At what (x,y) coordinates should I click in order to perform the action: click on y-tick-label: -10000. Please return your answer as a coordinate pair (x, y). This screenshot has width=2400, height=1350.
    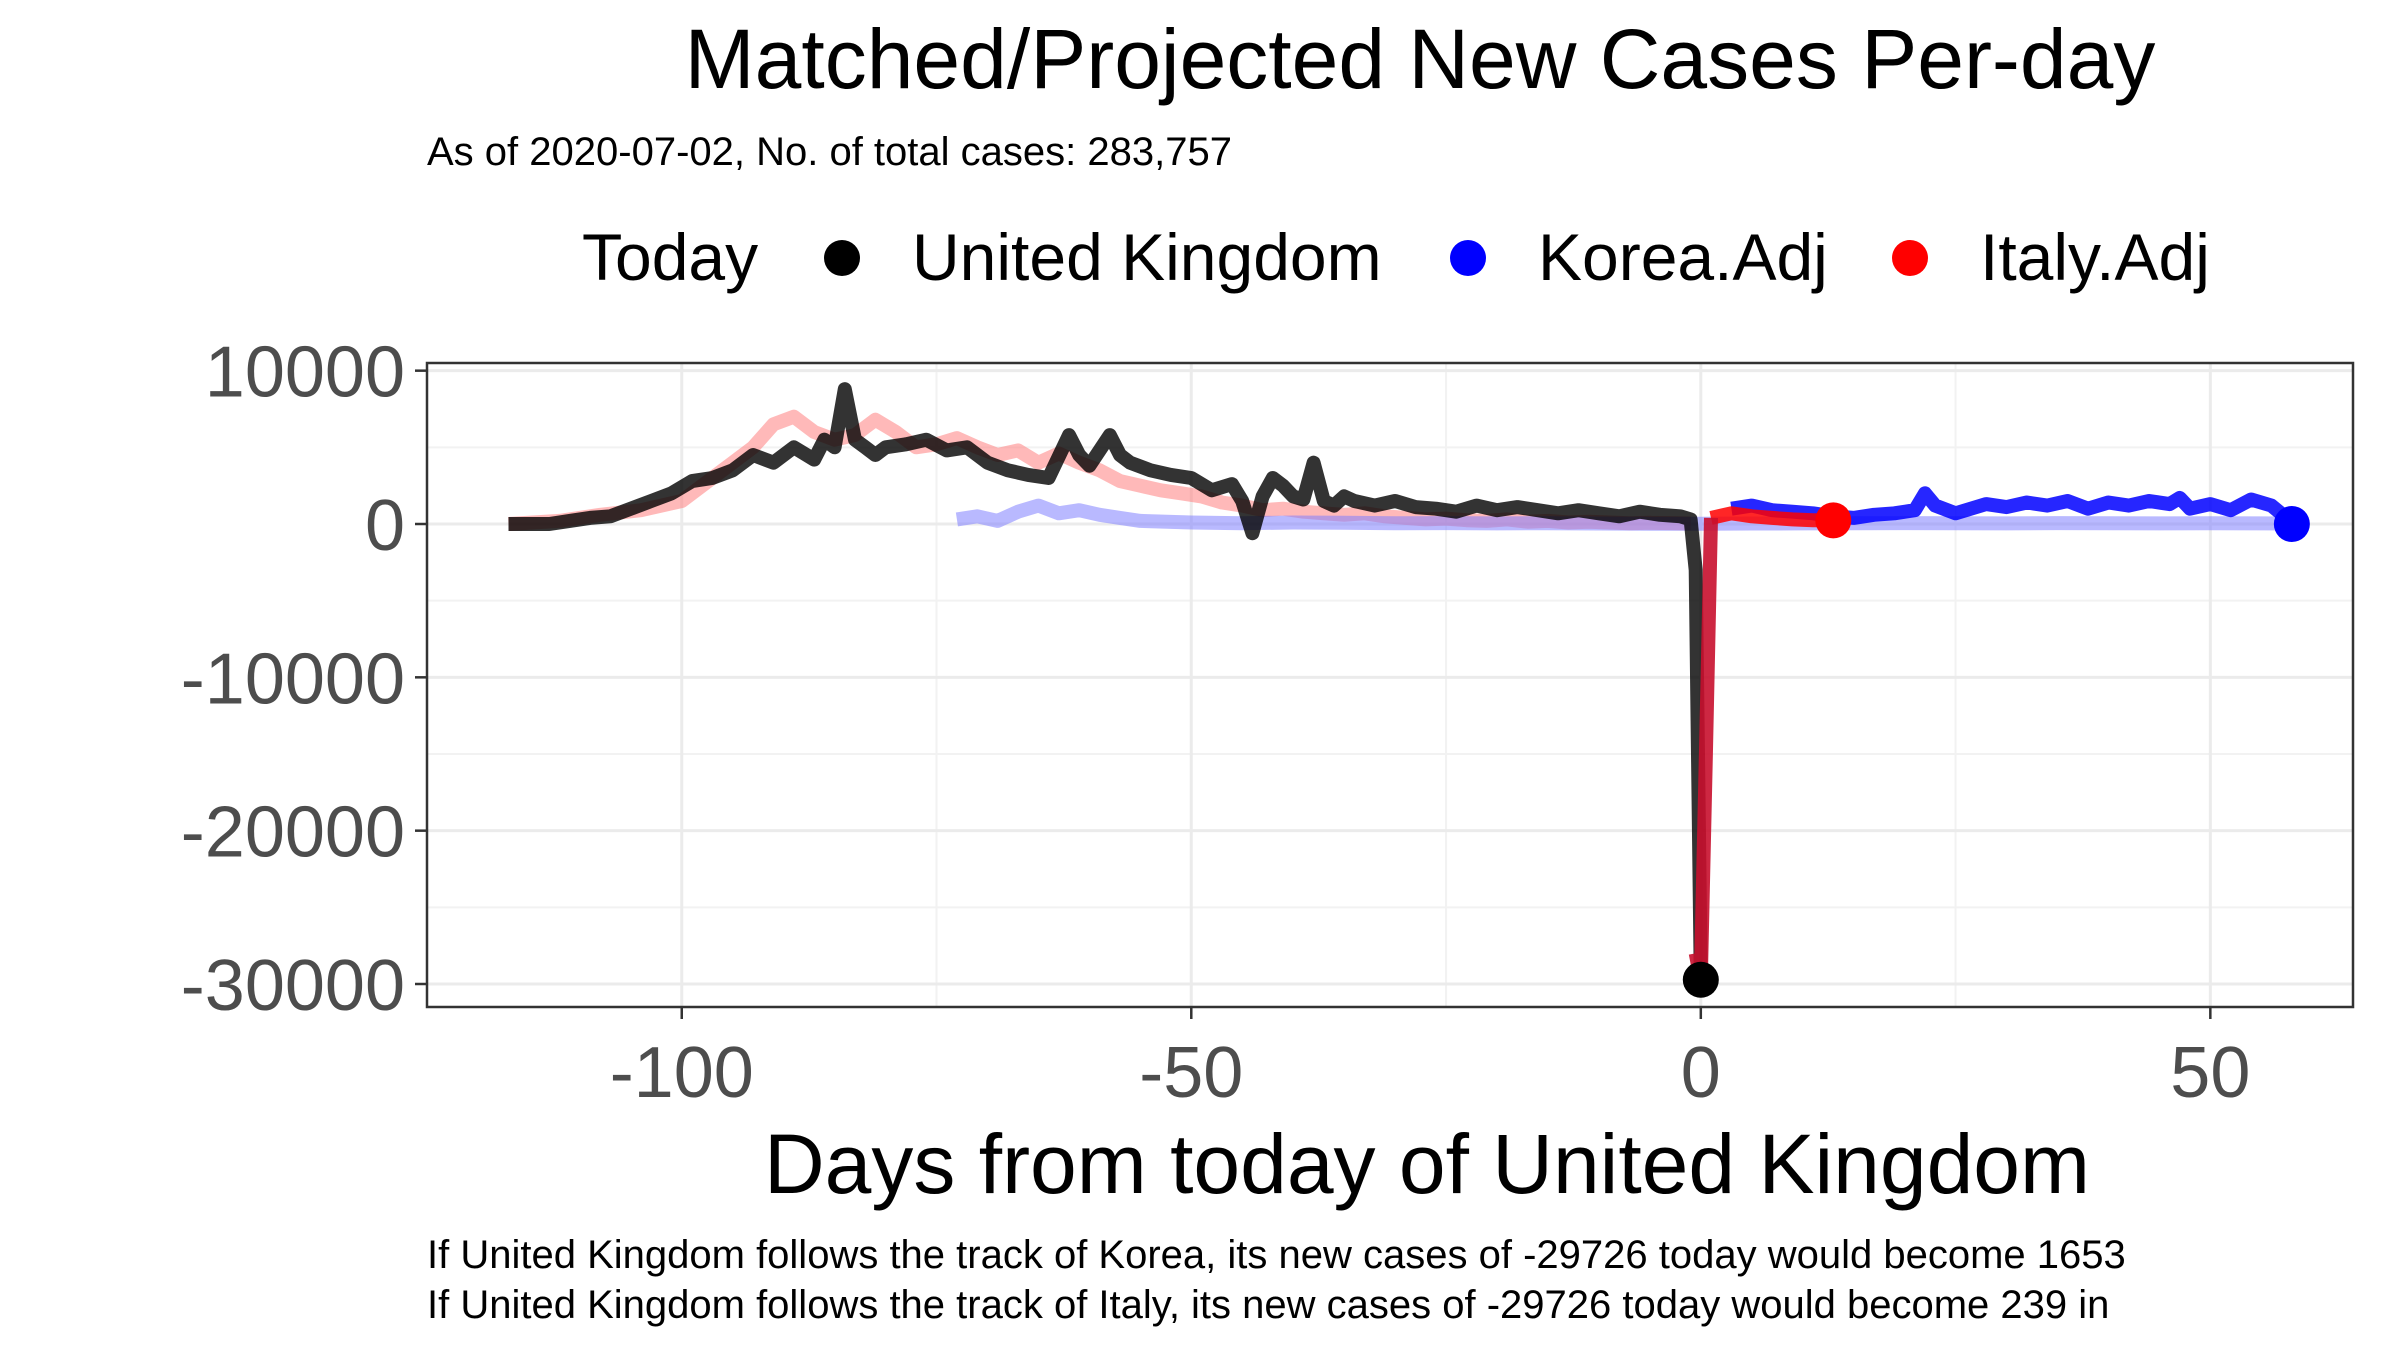
    Looking at the image, I should click on (293, 679).